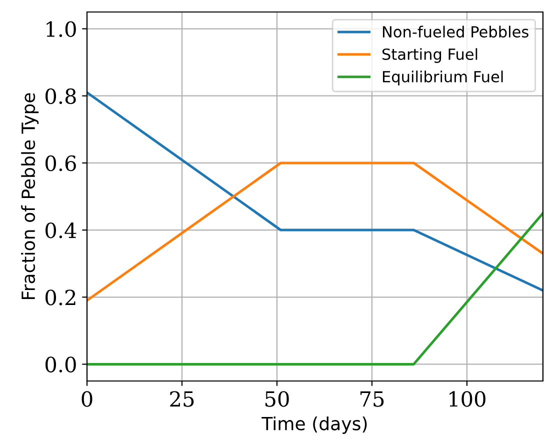 The height and width of the screenshot is (443, 544). Describe the element at coordinates (61, 96) in the screenshot. I see `y-tick-label: 0.8` at that location.